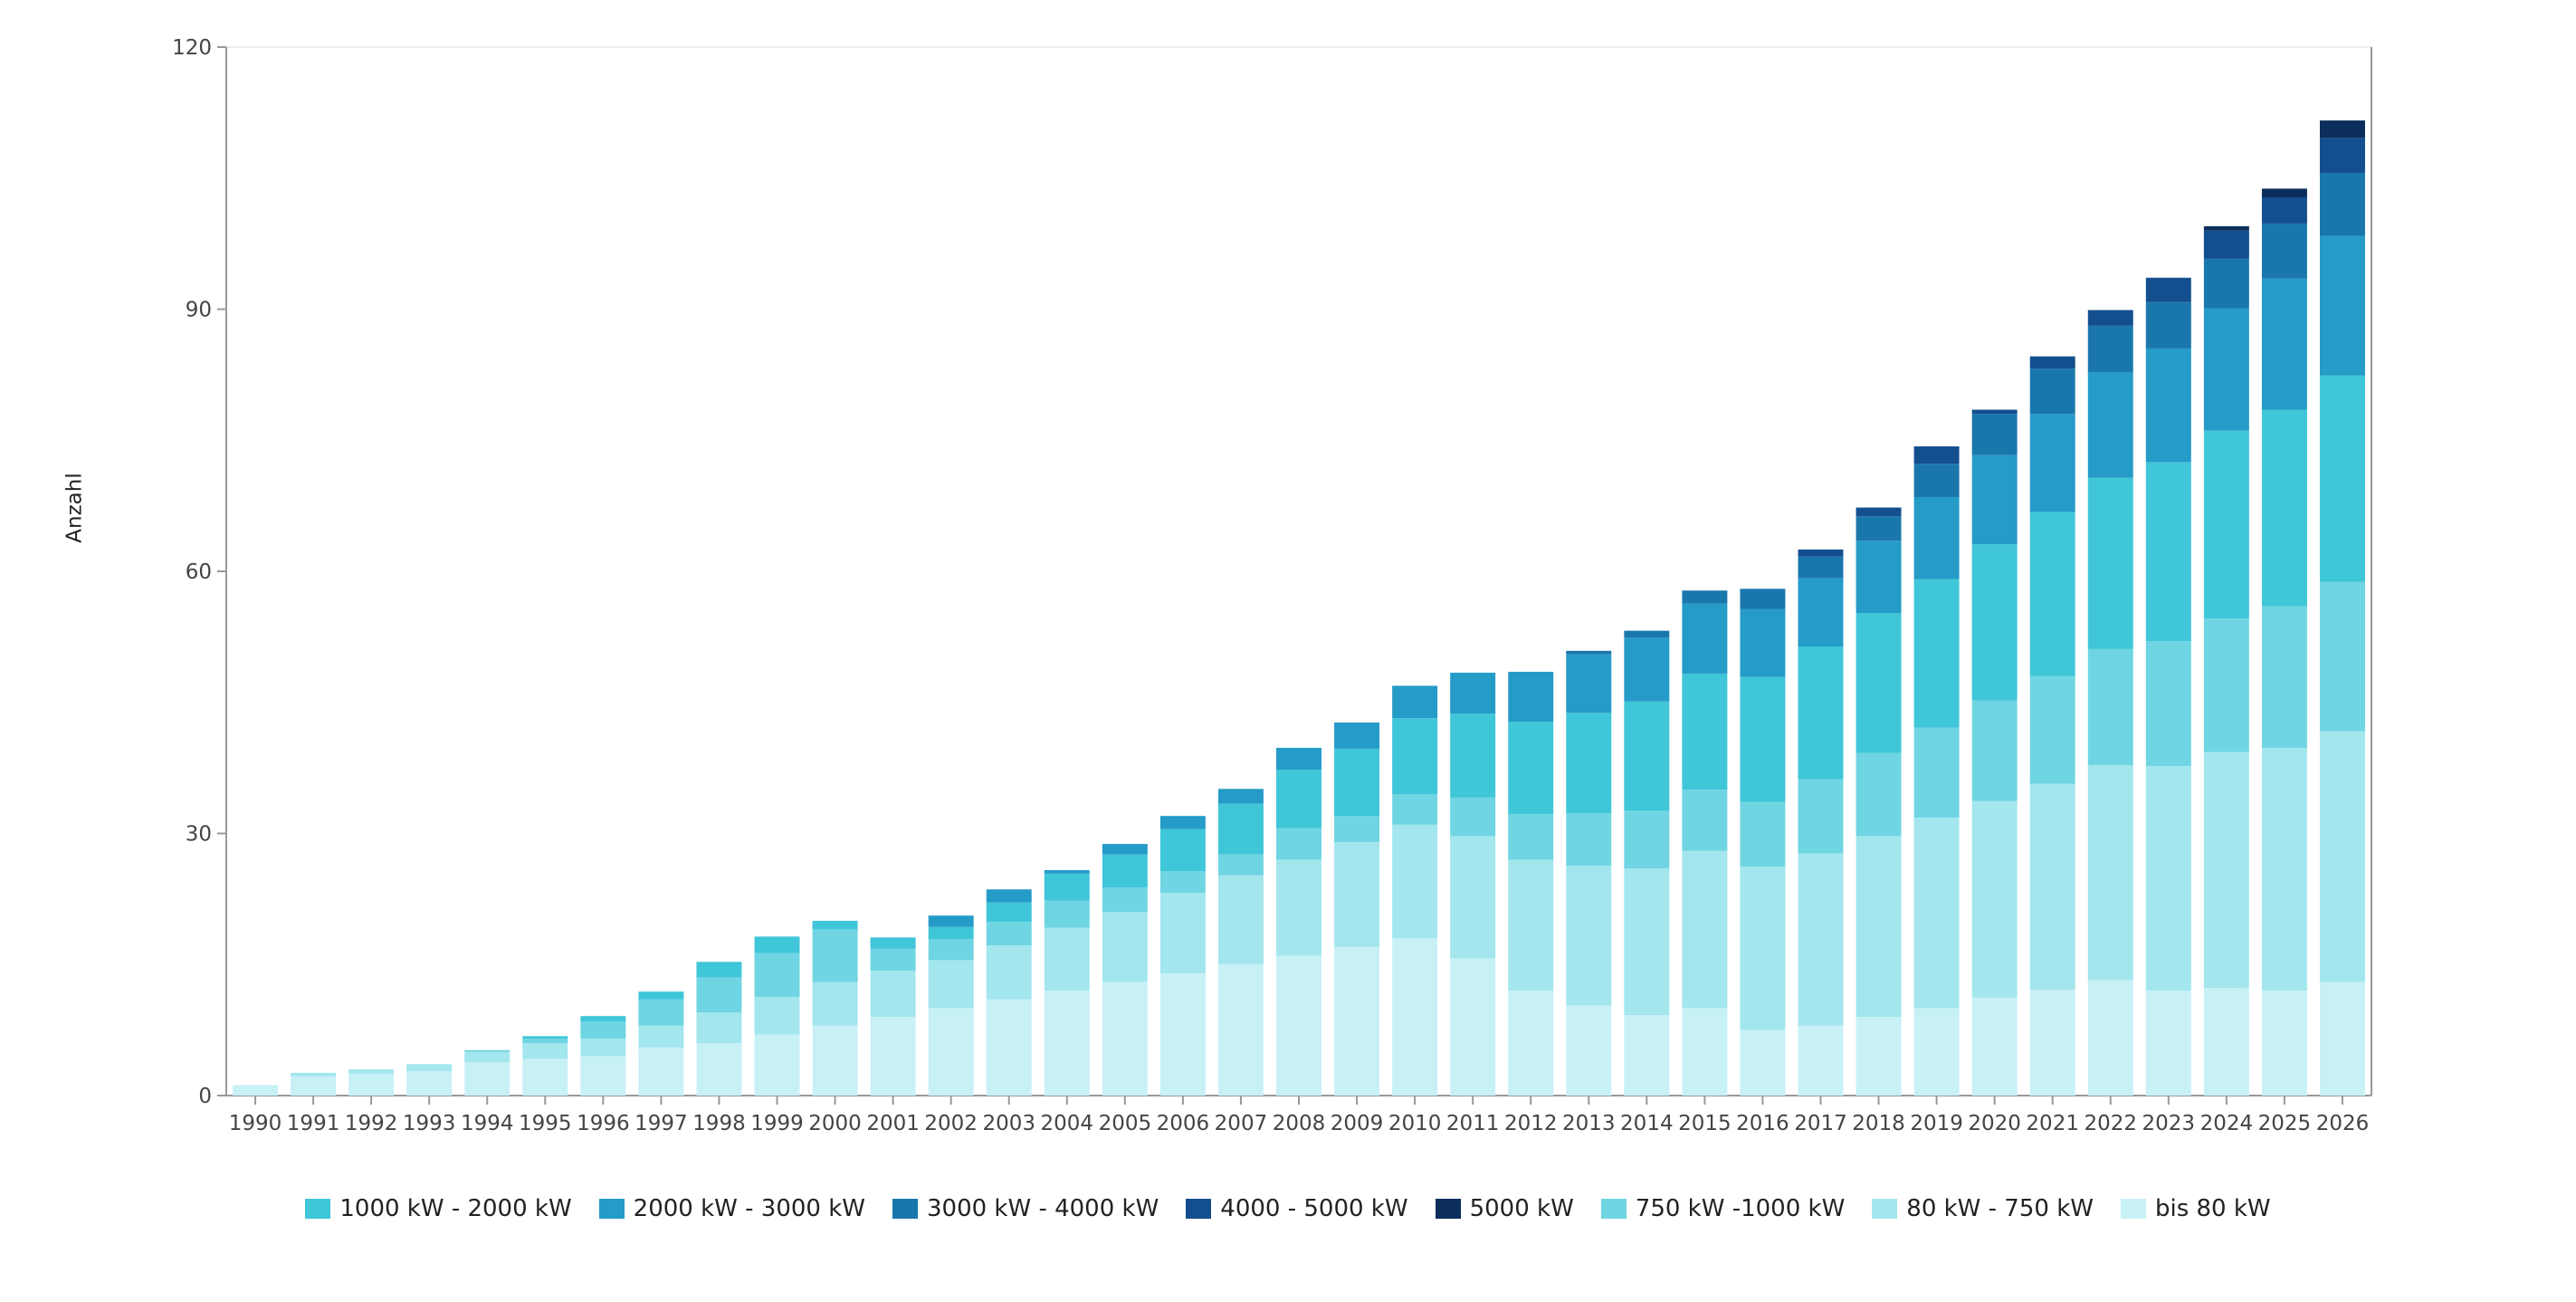  I want to click on x-tick-label: 2011, so click(1473, 1124).